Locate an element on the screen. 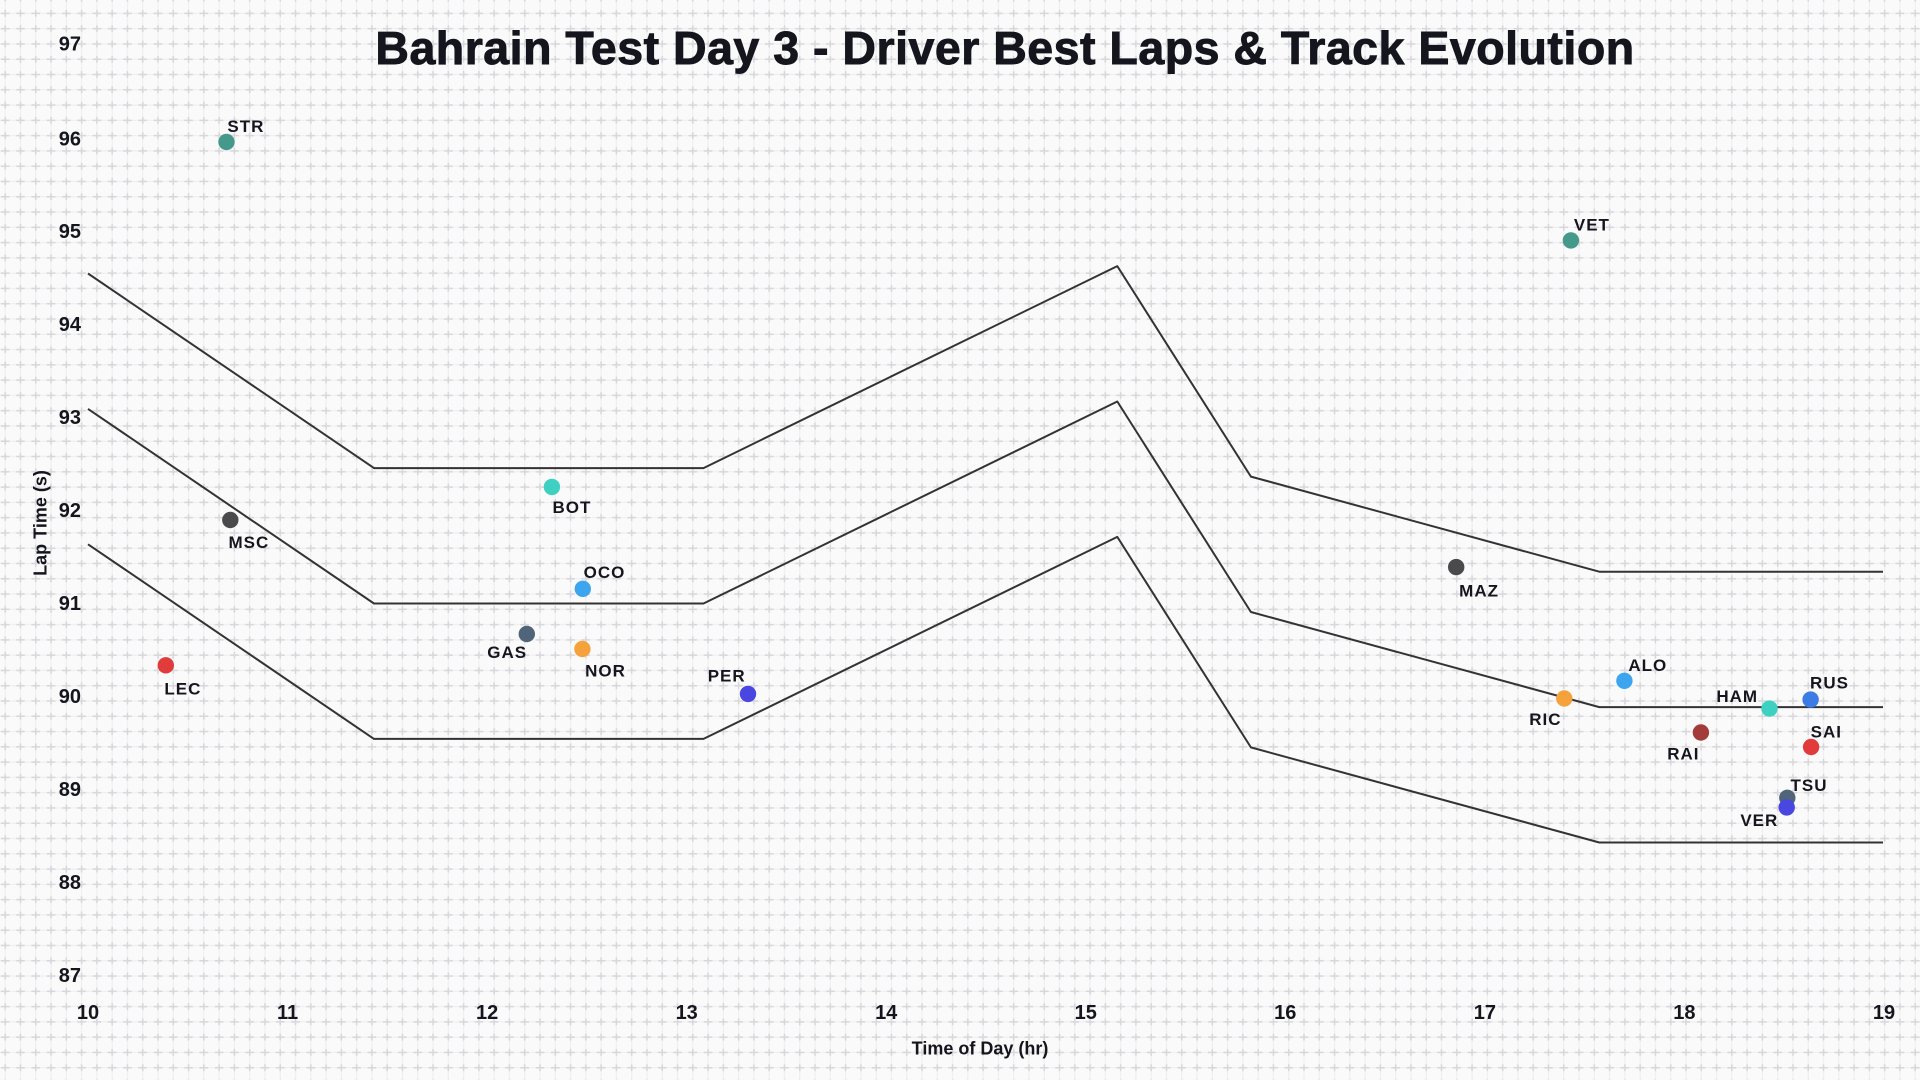 The image size is (1920, 1080). svg-text: NOR is located at coordinates (605, 671).